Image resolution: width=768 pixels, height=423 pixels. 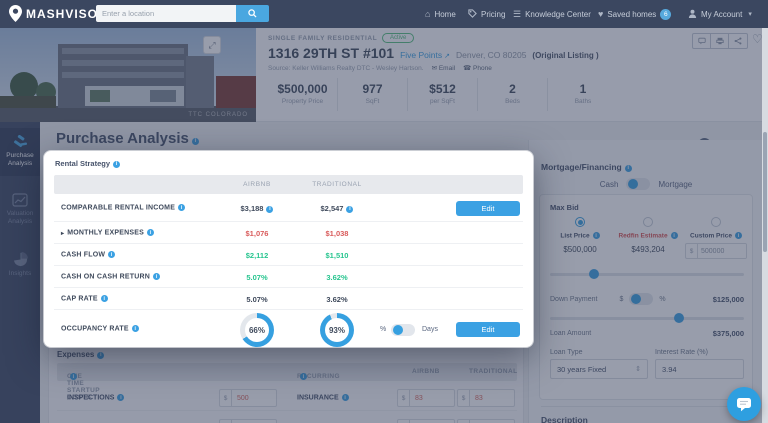 I want to click on row-monthly-expenses: MONTHLY EXPENSES $1,076 $1,038, so click(x=288, y=233).